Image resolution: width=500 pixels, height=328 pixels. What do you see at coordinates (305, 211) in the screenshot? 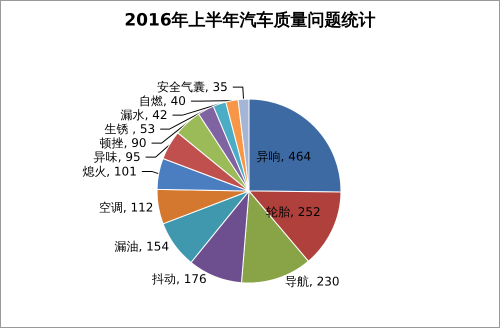
I see `data-label: , 252` at bounding box center [305, 211].